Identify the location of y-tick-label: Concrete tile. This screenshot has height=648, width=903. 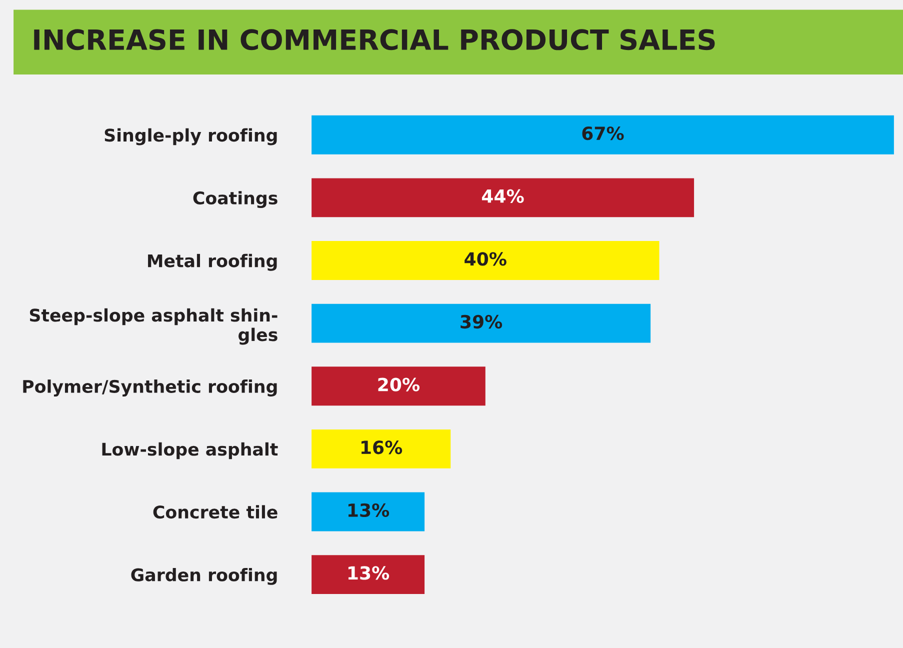
(215, 512).